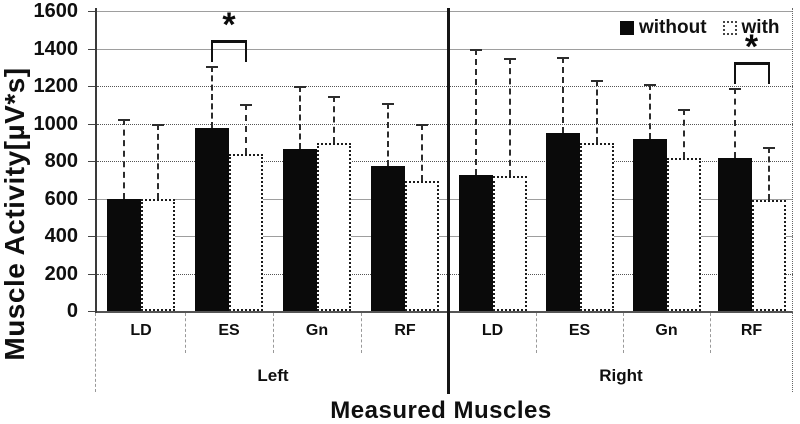  What do you see at coordinates (729, 28) in the screenshot?
I see `legend-swatch-with` at bounding box center [729, 28].